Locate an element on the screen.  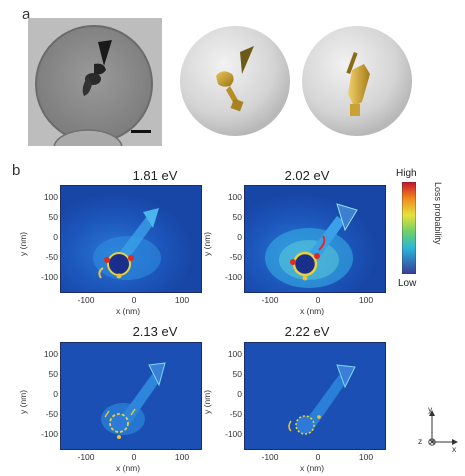
colorbar-title: Loss probability is located at coordinates (438, 213).